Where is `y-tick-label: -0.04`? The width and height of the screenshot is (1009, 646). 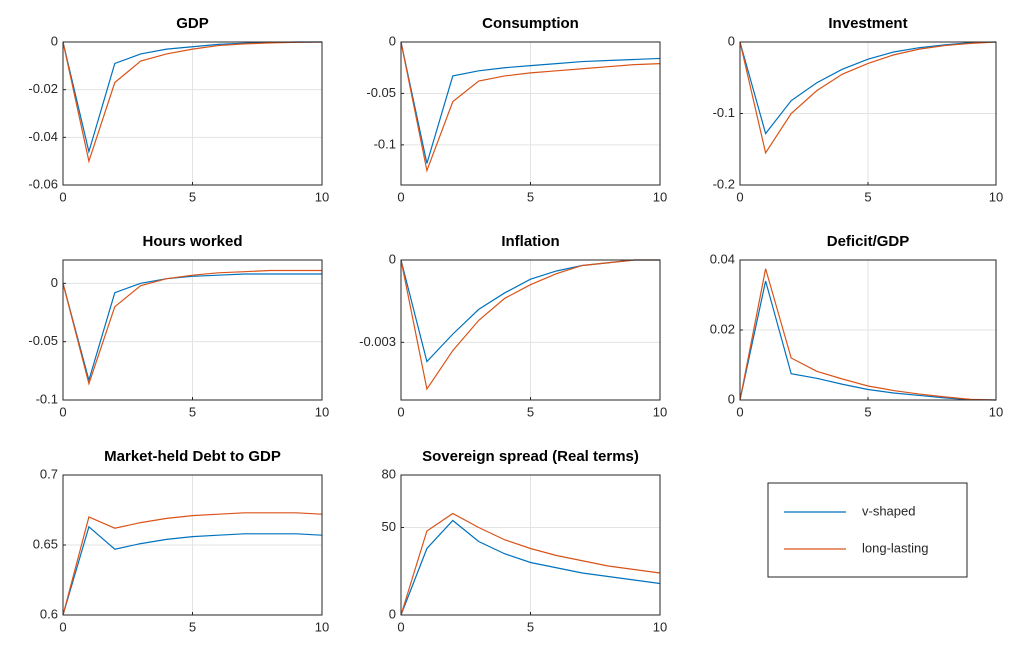
y-tick-label: -0.04 is located at coordinates (43, 136).